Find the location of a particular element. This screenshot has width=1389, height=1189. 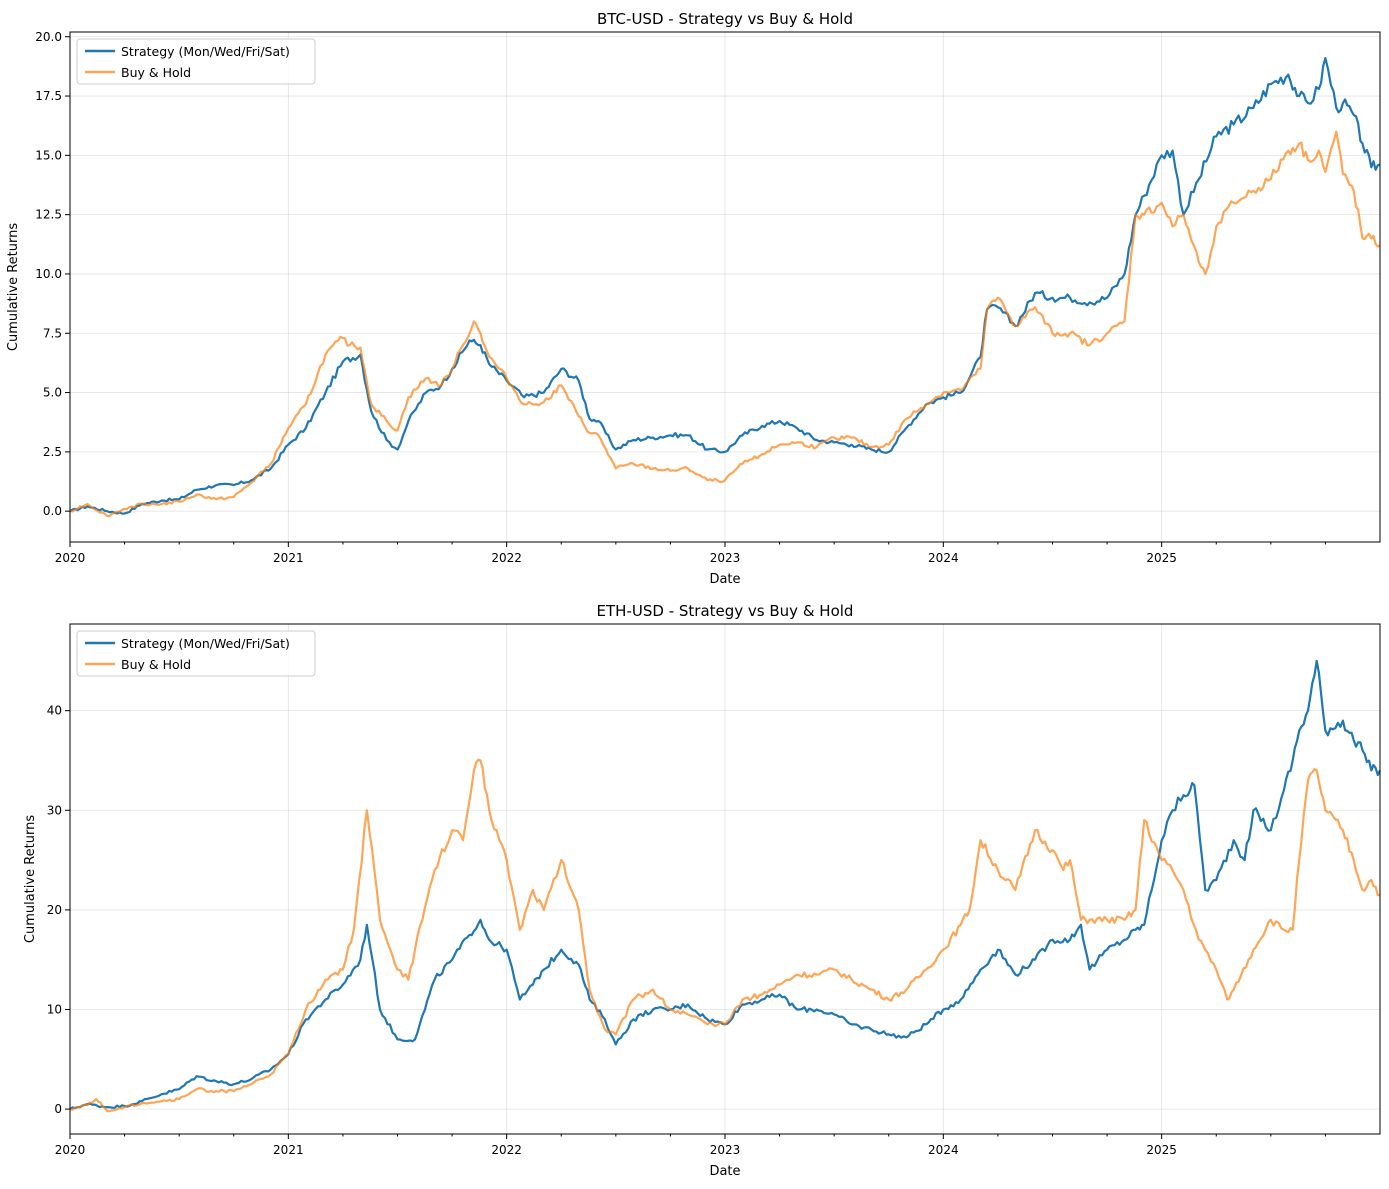

btc-y-tick-label: 15.0 is located at coordinates (48, 155).